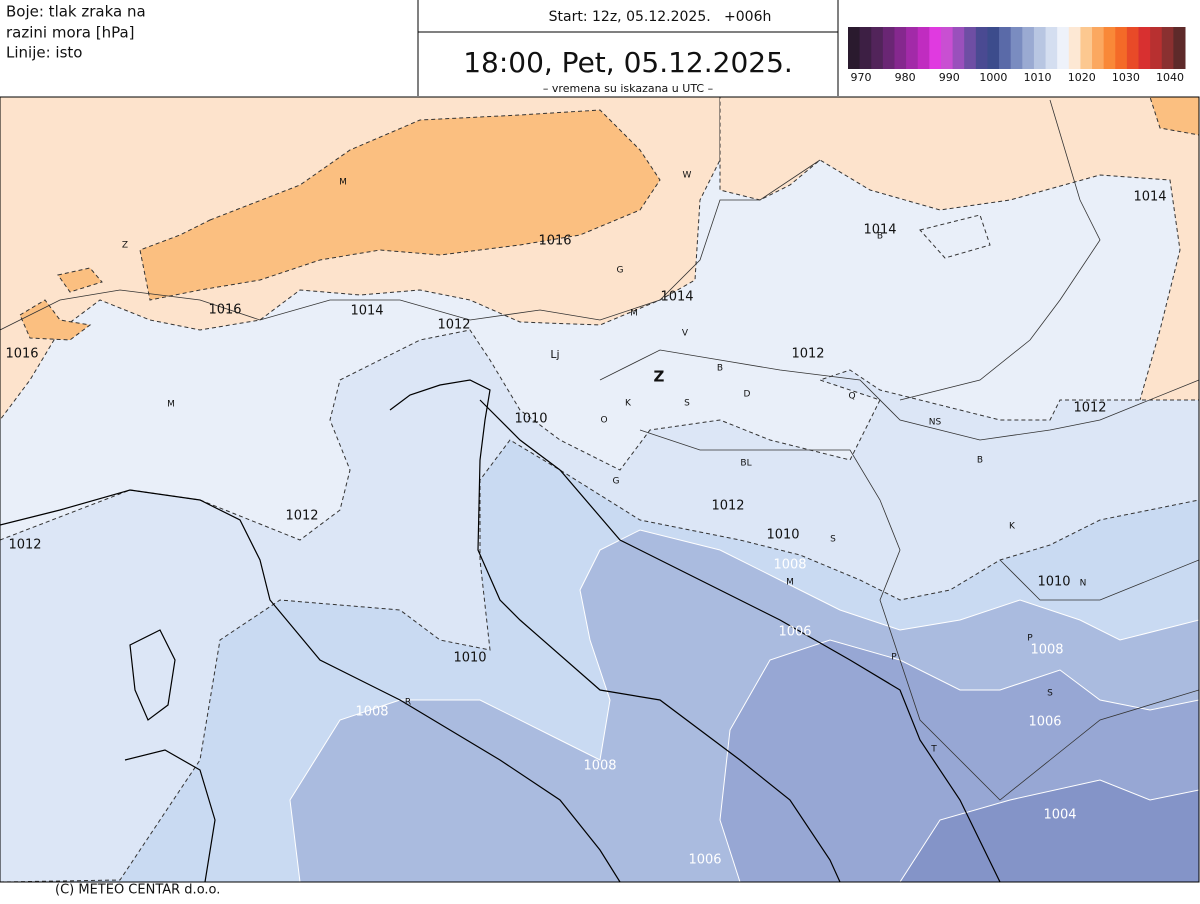 Image resolution: width=1200 pixels, height=904 pixels. Describe the element at coordinates (1126, 77) in the screenshot. I see `colorbar-label: 1030` at that location.